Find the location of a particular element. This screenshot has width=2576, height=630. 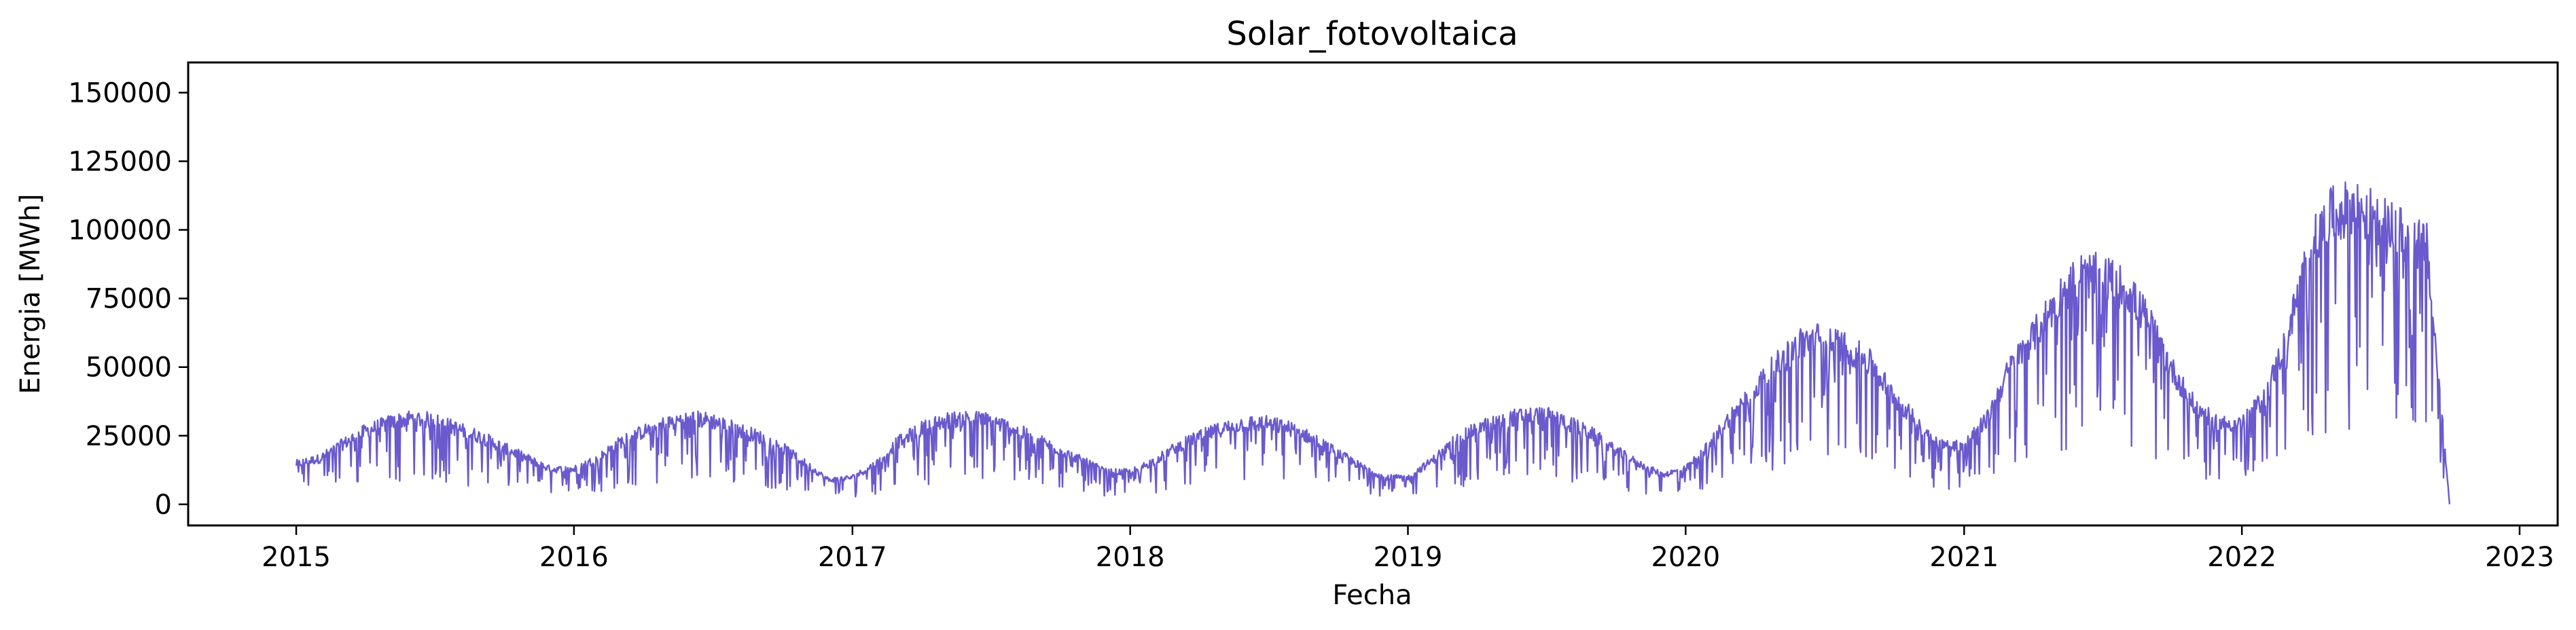

x-tick-label: 2019 is located at coordinates (1409, 558).